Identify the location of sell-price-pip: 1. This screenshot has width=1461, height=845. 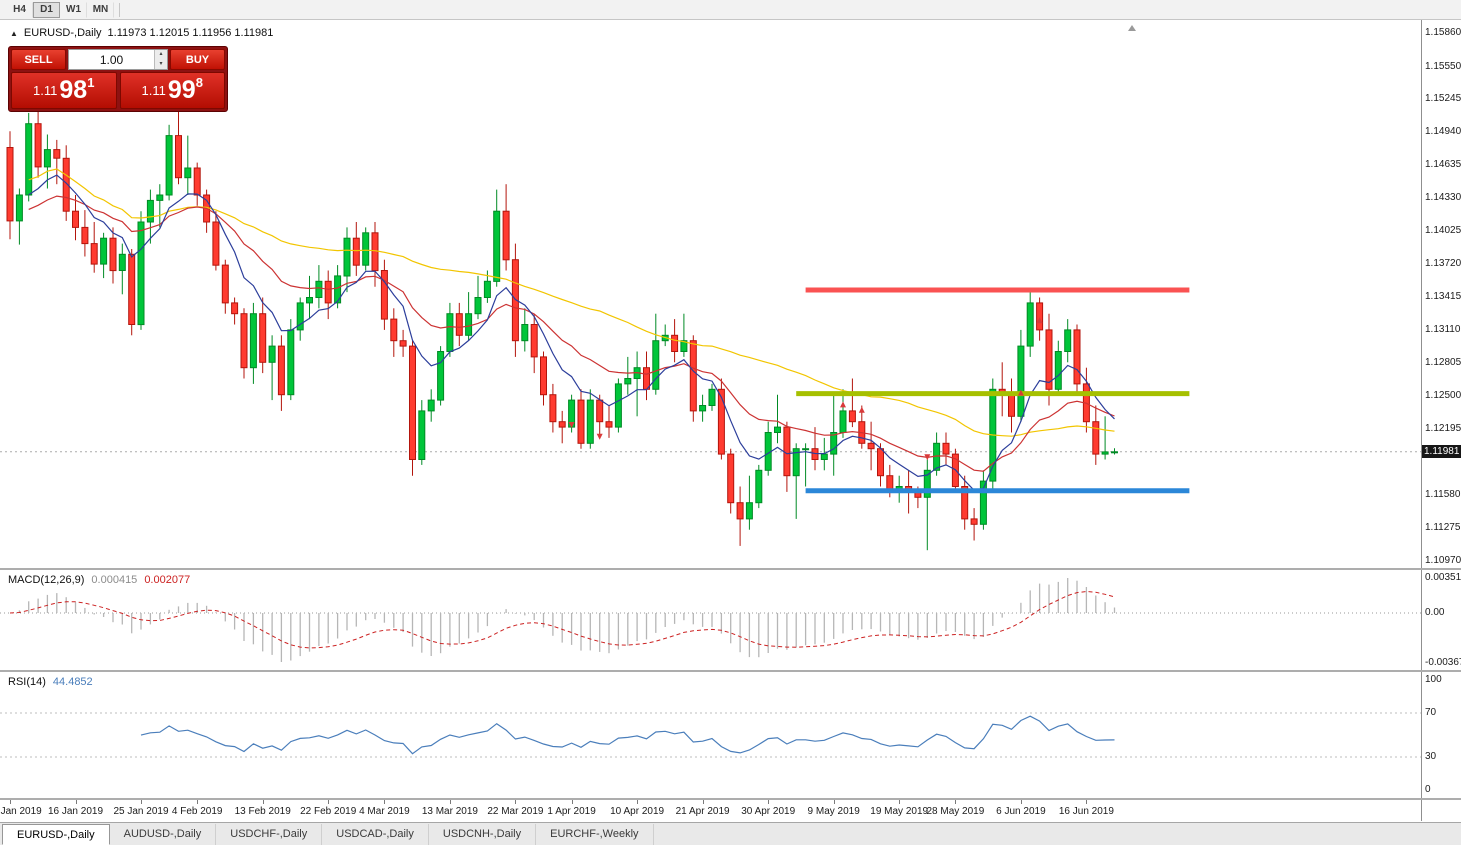
(91, 82).